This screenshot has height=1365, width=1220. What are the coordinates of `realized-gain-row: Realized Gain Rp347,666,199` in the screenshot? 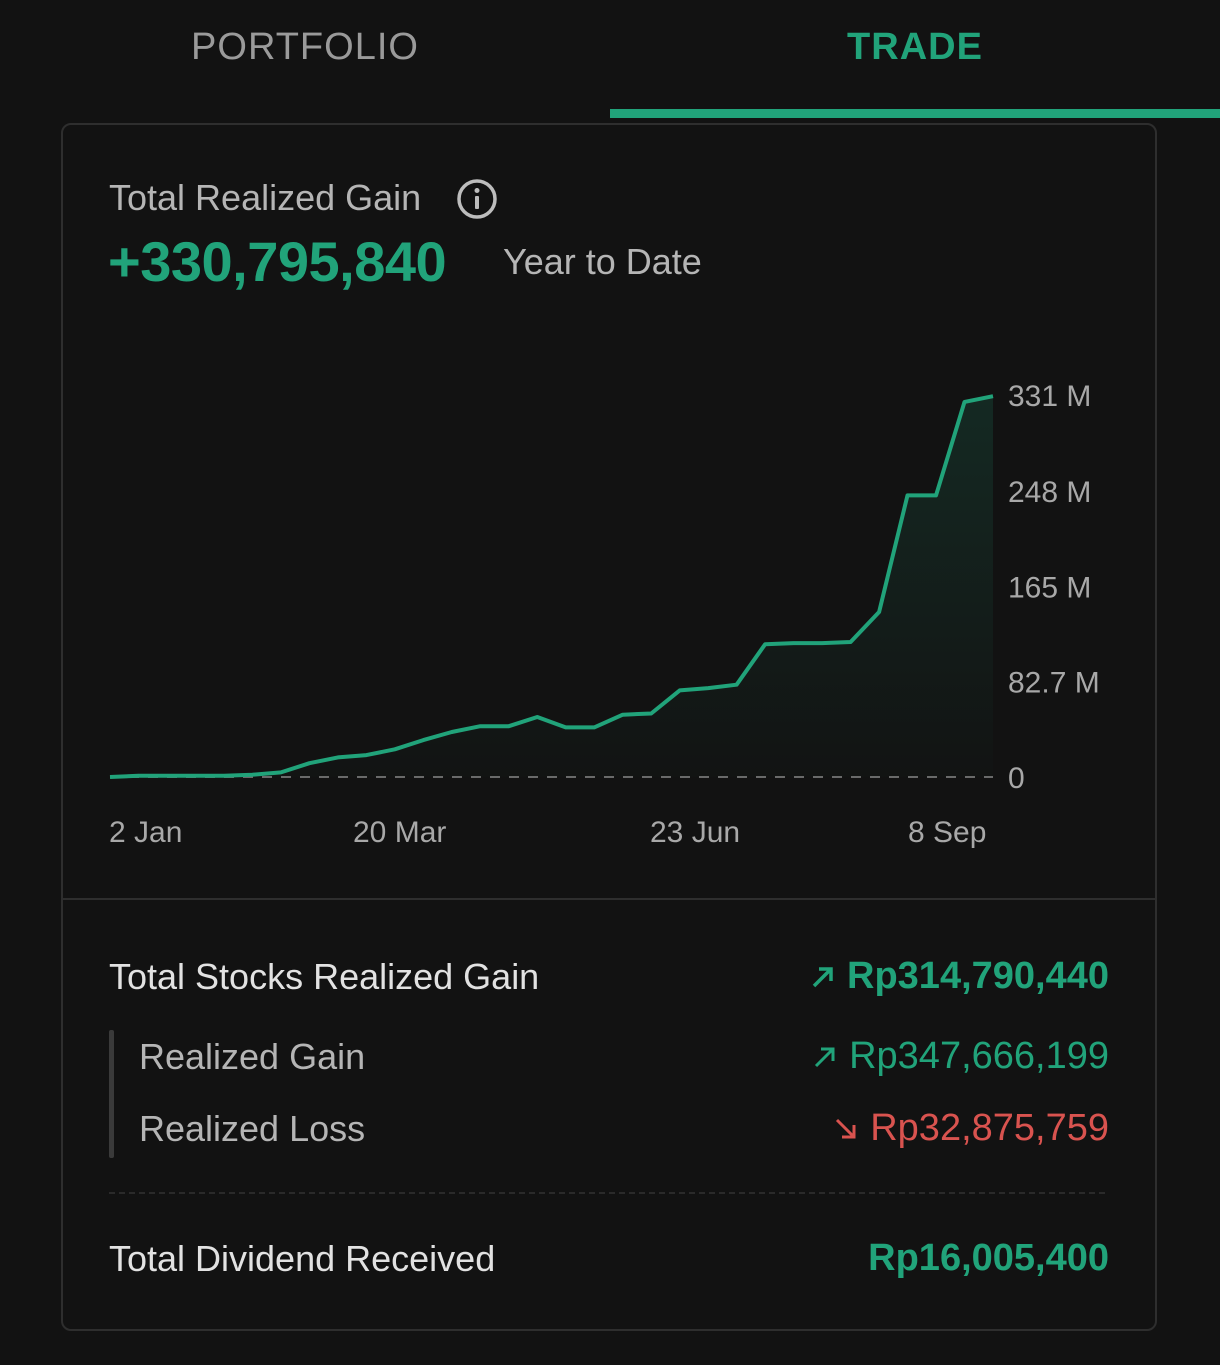 It's located at (624, 1056).